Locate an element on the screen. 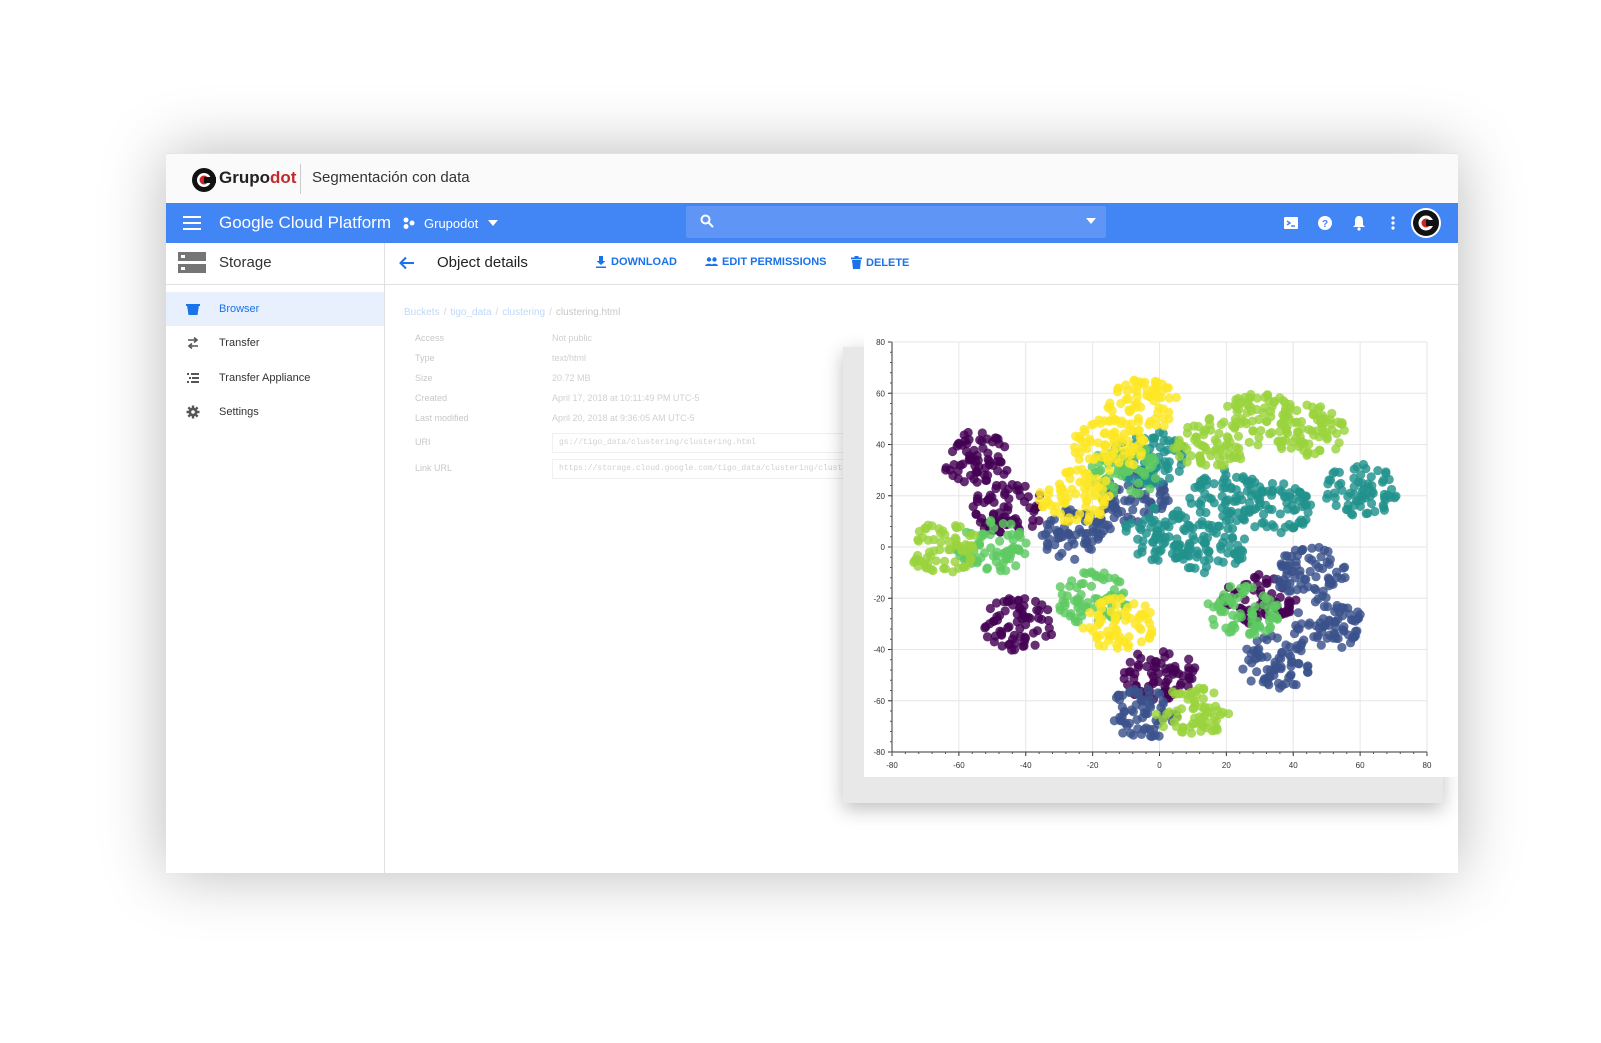 This screenshot has height=1043, width=1601. help-icon: ? is located at coordinates (1325, 223).